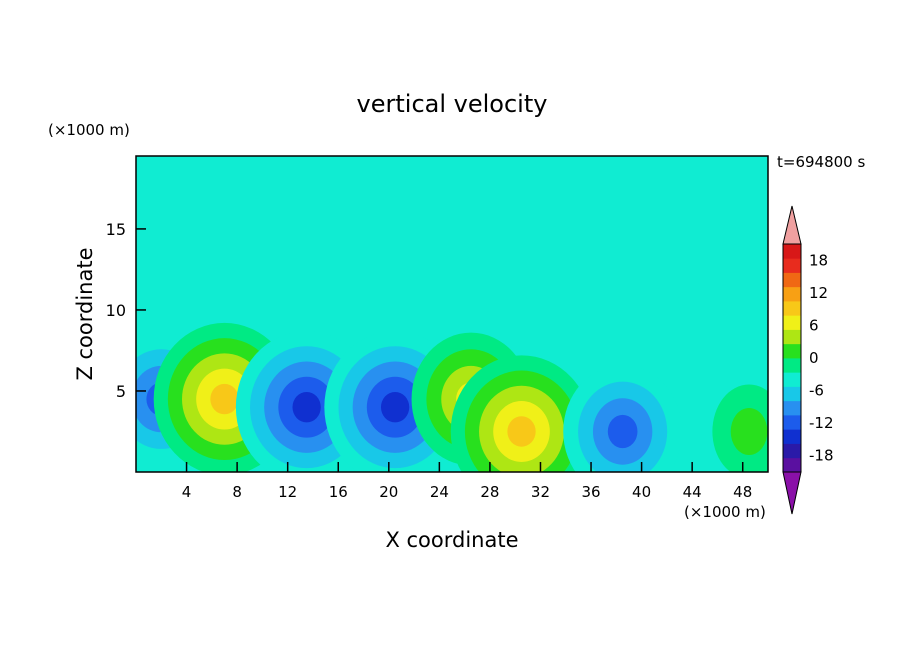 Image resolution: width=904 pixels, height=654 pixels. What do you see at coordinates (590, 492) in the screenshot?
I see `x-tick-label: 36` at bounding box center [590, 492].